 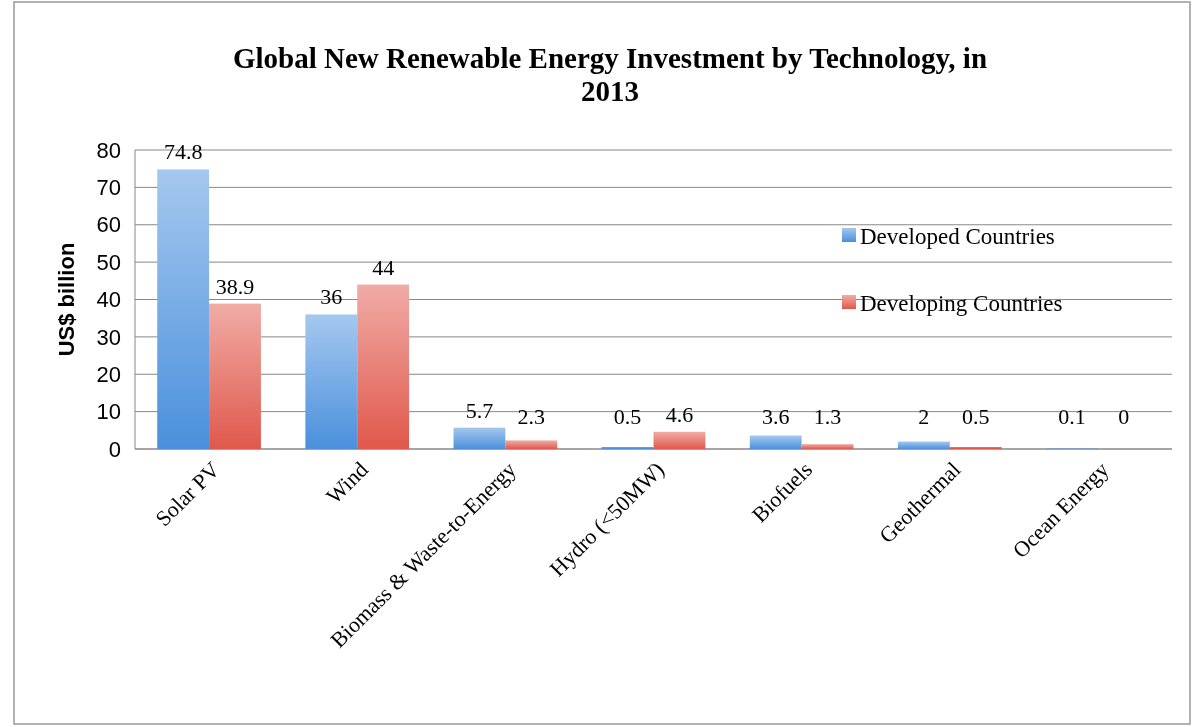 What do you see at coordinates (108, 374) in the screenshot?
I see `y-tick-label: 20` at bounding box center [108, 374].